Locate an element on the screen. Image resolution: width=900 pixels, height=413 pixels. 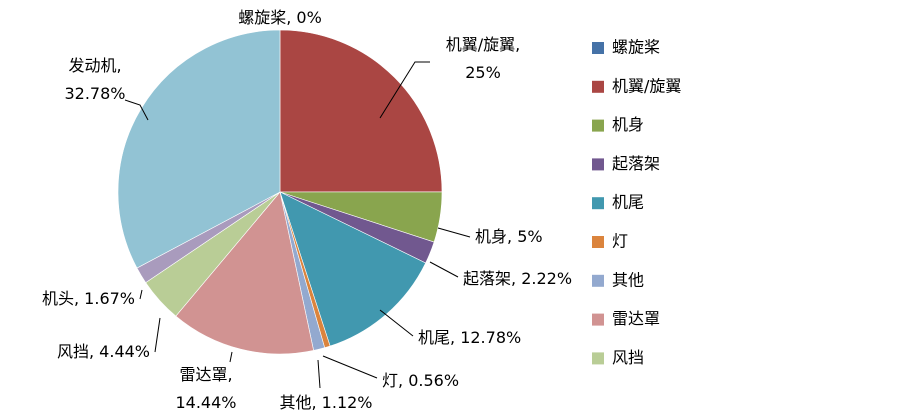
label-name: 发动机 is located at coordinates (92, 65).